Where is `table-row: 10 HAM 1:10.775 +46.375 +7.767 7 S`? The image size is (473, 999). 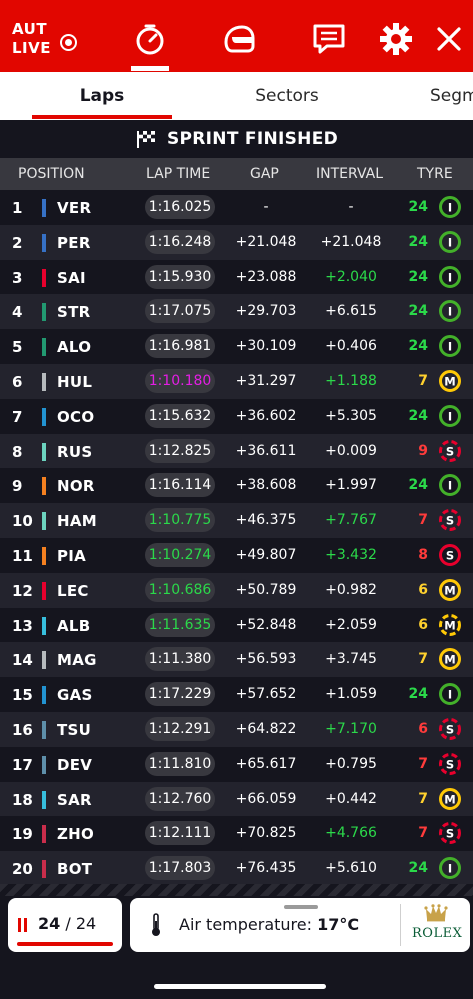 table-row: 10 HAM 1:10.775 +46.375 +7.767 7 S is located at coordinates (236, 520).